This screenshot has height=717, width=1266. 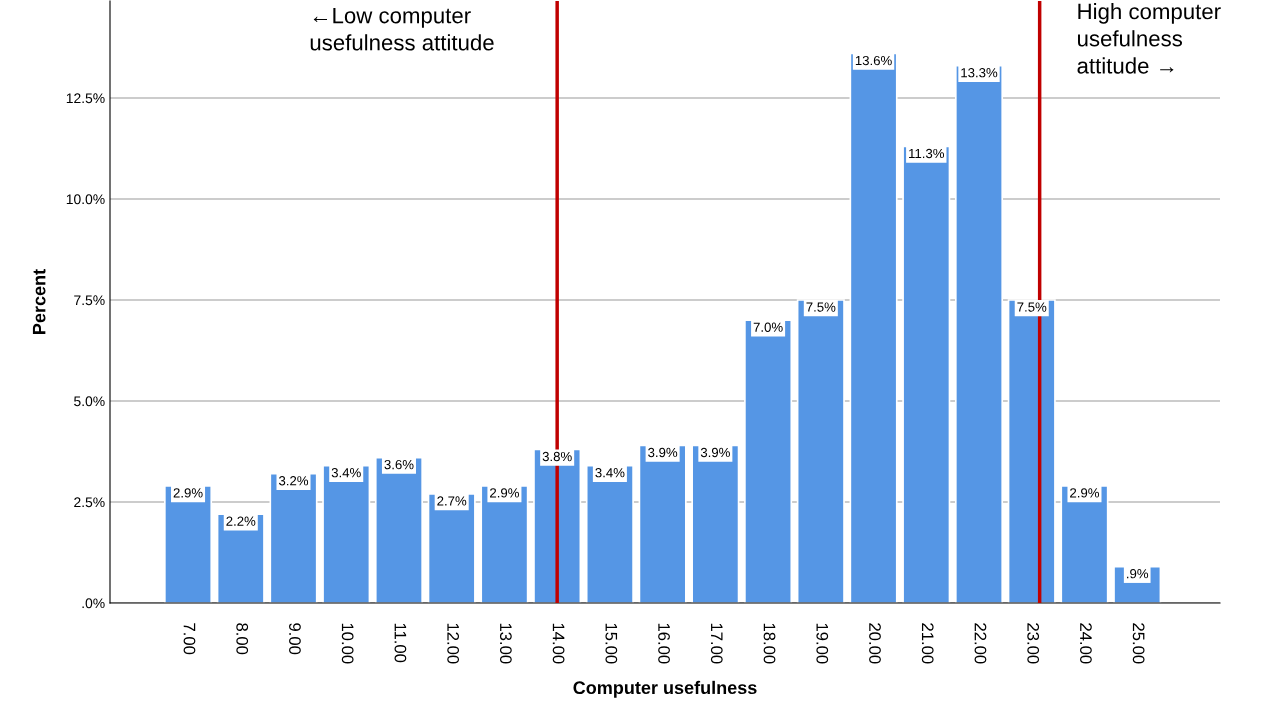 I want to click on y-tick-label: 12.5%, so click(x=85, y=98).